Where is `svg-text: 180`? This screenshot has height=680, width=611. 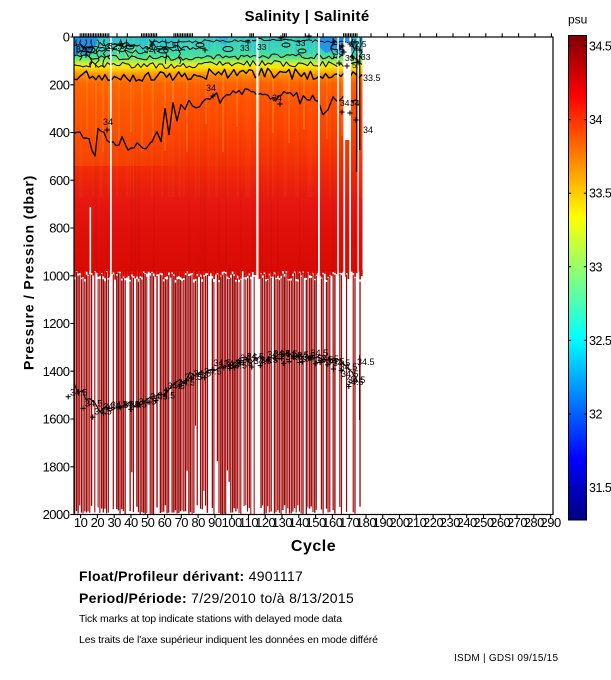 svg-text: 180 is located at coordinates (366, 522).